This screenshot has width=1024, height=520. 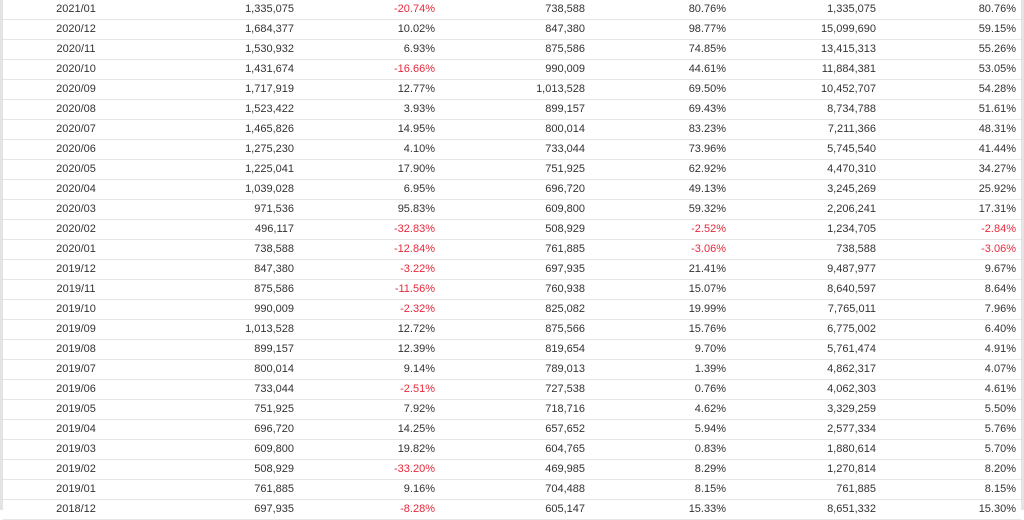 I want to click on comparison-value-cell: 738,588, so click(x=512, y=10).